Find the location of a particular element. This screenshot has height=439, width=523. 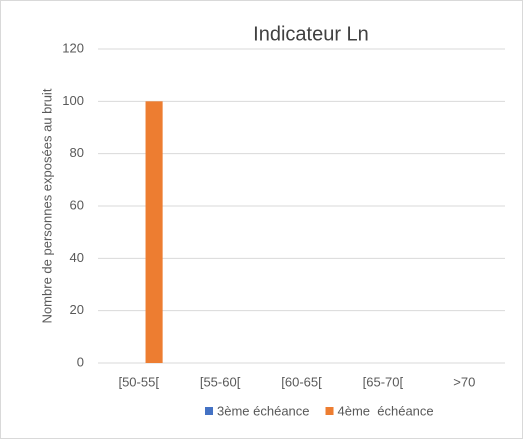

x-tick-label: [55-60[ is located at coordinates (220, 381).